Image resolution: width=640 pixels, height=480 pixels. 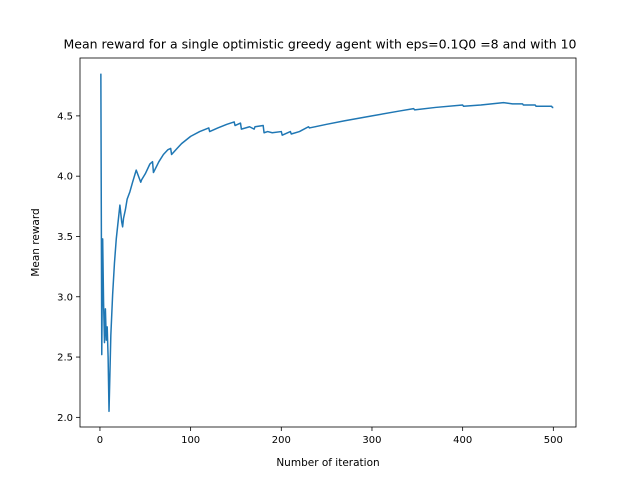 I want to click on y-tick-label: 2.5, so click(x=65, y=358).